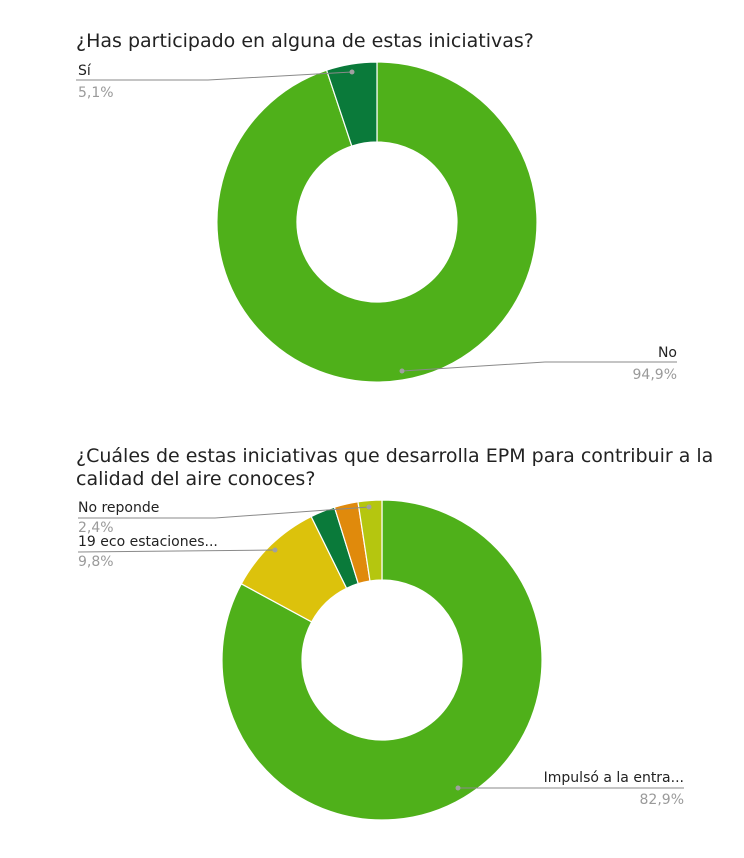 Image resolution: width=744 pixels, height=858 pixels. I want to click on slice-pct-no: 94,9%, so click(655, 375).